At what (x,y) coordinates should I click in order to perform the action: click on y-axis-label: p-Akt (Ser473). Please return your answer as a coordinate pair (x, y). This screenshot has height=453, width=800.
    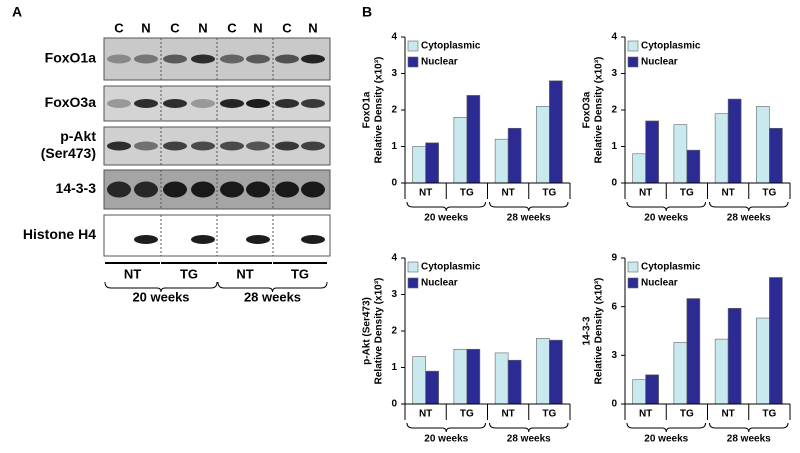
    Looking at the image, I should click on (367, 331).